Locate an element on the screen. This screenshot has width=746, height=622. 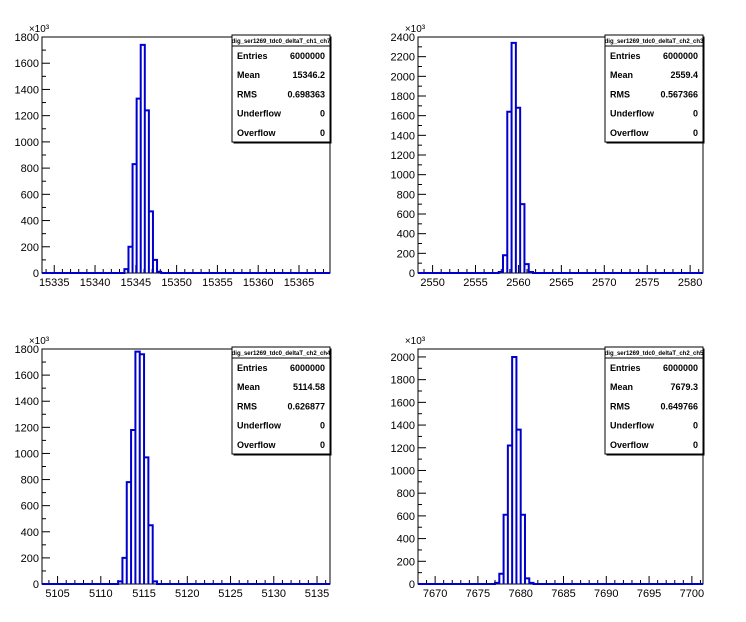
x-tick-label: 2580 is located at coordinates (690, 283).